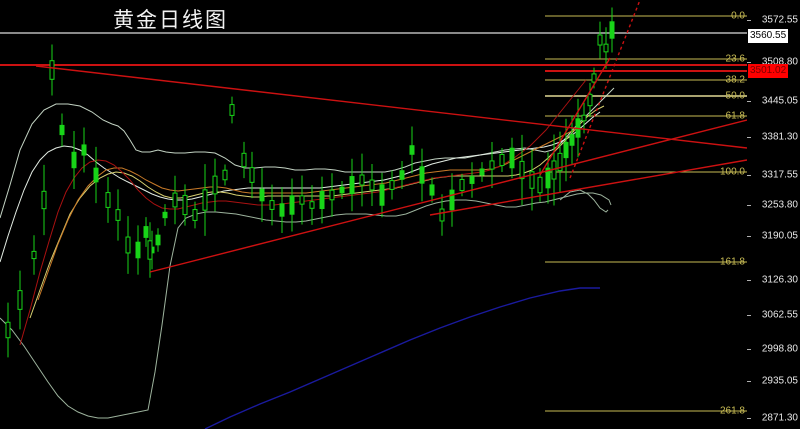 The height and width of the screenshot is (429, 800). I want to click on price-tick-label: 3381.30, so click(779, 137).